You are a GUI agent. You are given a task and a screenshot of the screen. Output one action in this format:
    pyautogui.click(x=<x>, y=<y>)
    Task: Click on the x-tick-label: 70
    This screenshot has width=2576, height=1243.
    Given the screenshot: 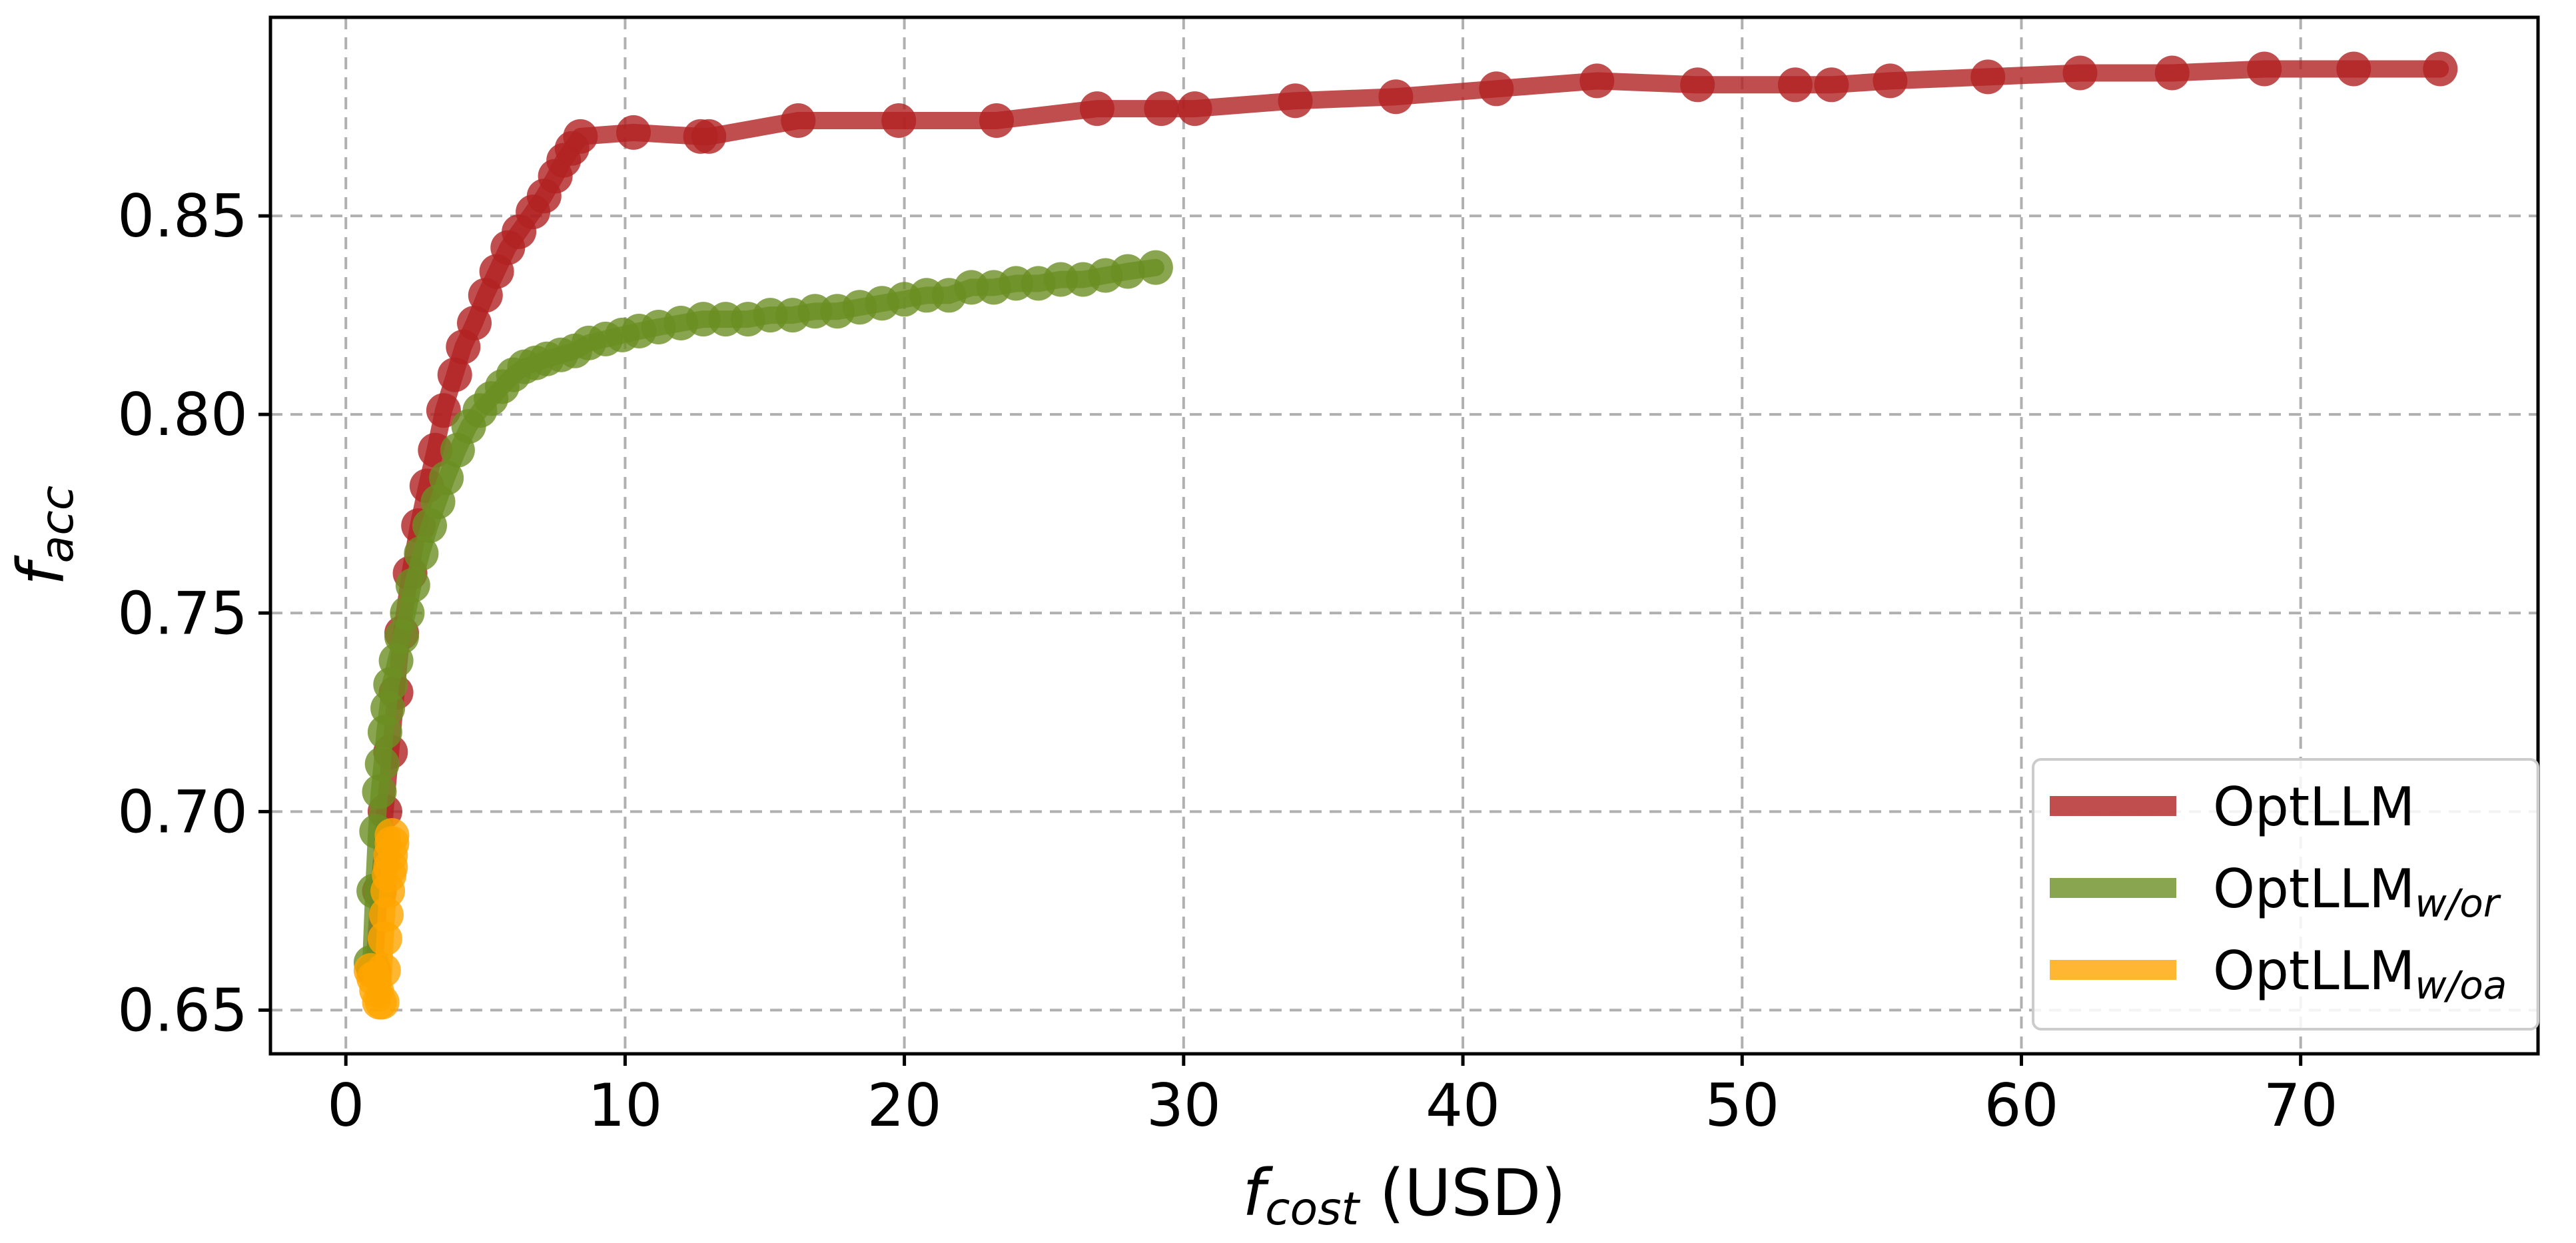 What is the action you would take?
    pyautogui.click(x=2301, y=1105)
    